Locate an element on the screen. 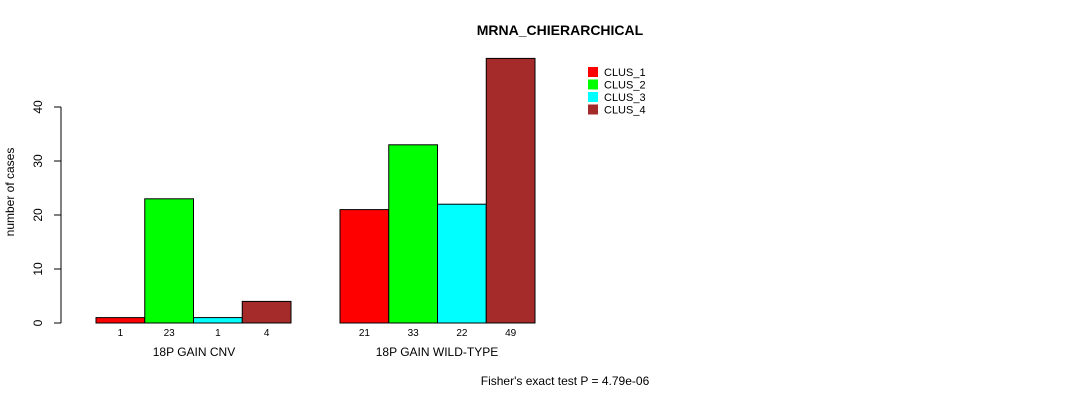 This screenshot has width=1090, height=400. group-label-cnv: 18P GAIN CNV is located at coordinates (194, 352).